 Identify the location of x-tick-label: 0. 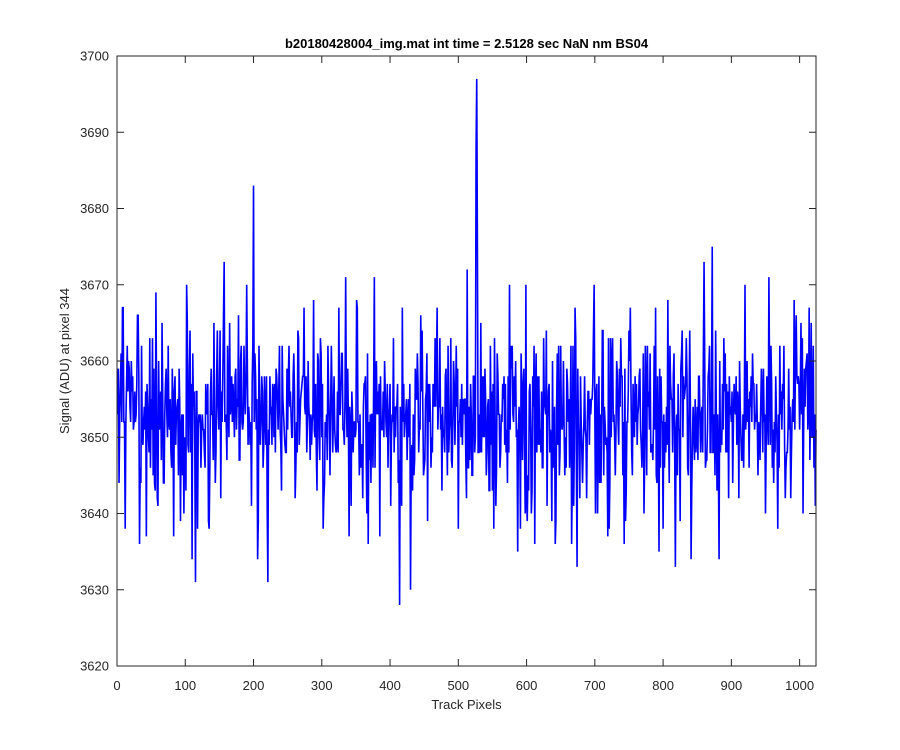
(116, 685).